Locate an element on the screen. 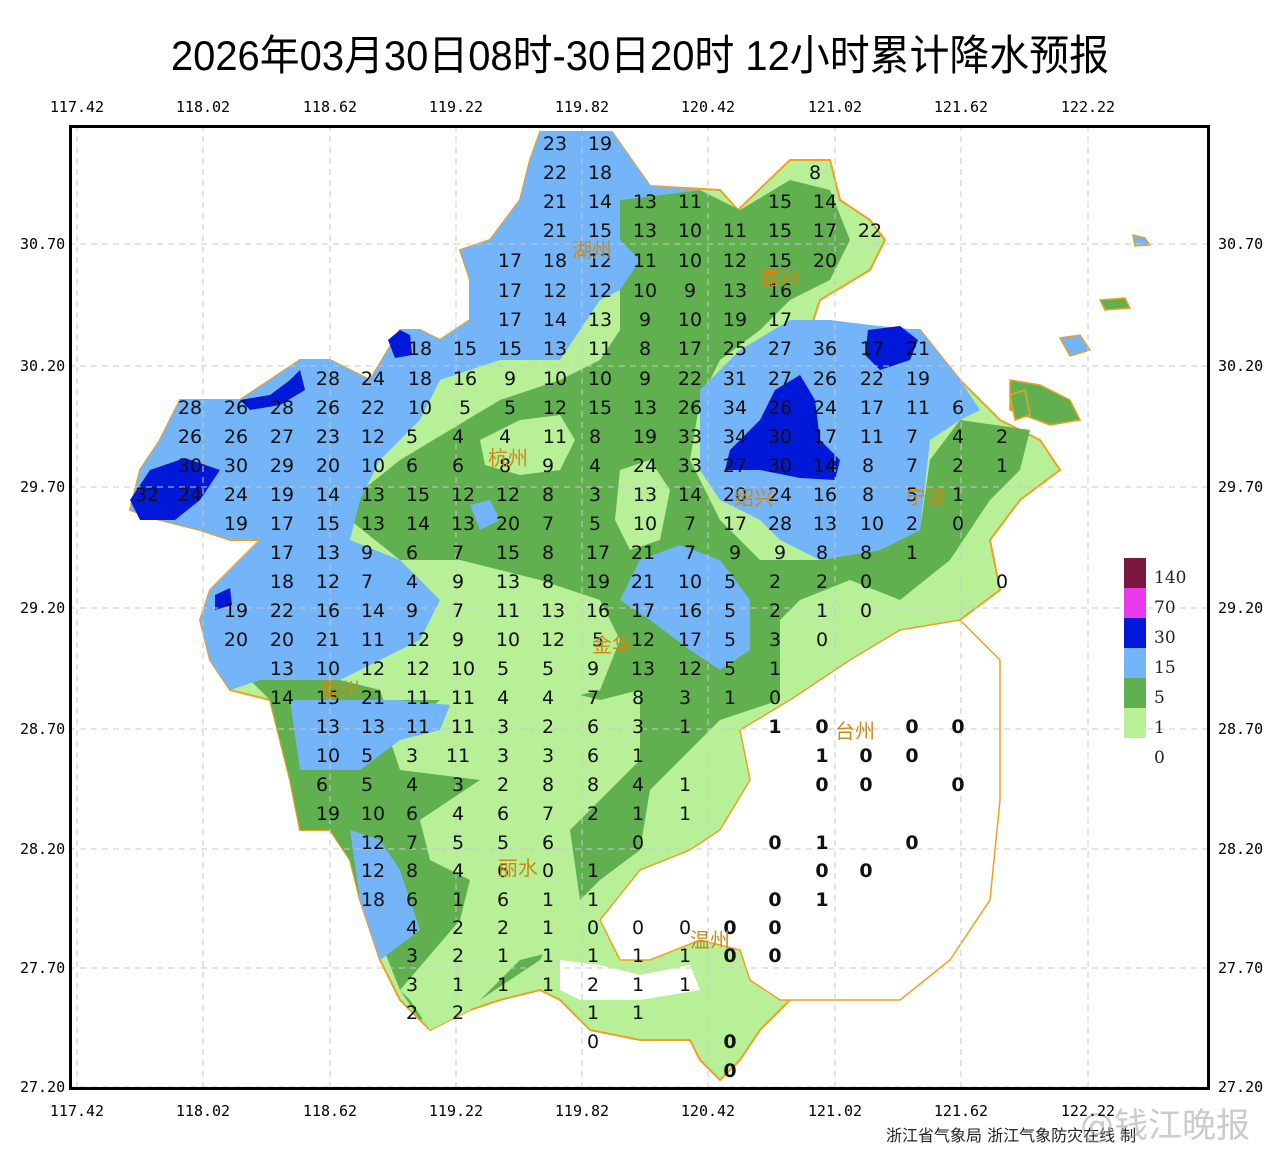  x-tick-label-bottom: 119.22 is located at coordinates (456, 1111).